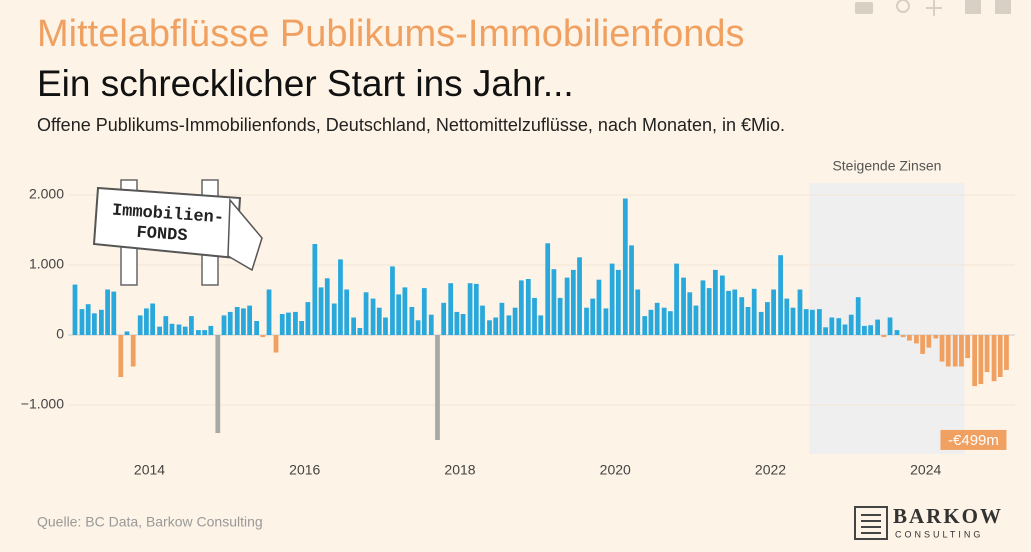 Image resolution: width=1031 pixels, height=552 pixels. I want to click on annotation: -€499m, so click(973, 439).